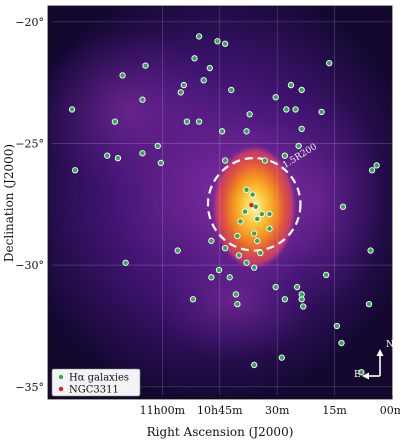 The height and width of the screenshot is (441, 400). What do you see at coordinates (29, 22) in the screenshot?
I see `y-tick-label-0: −20°` at bounding box center [29, 22].